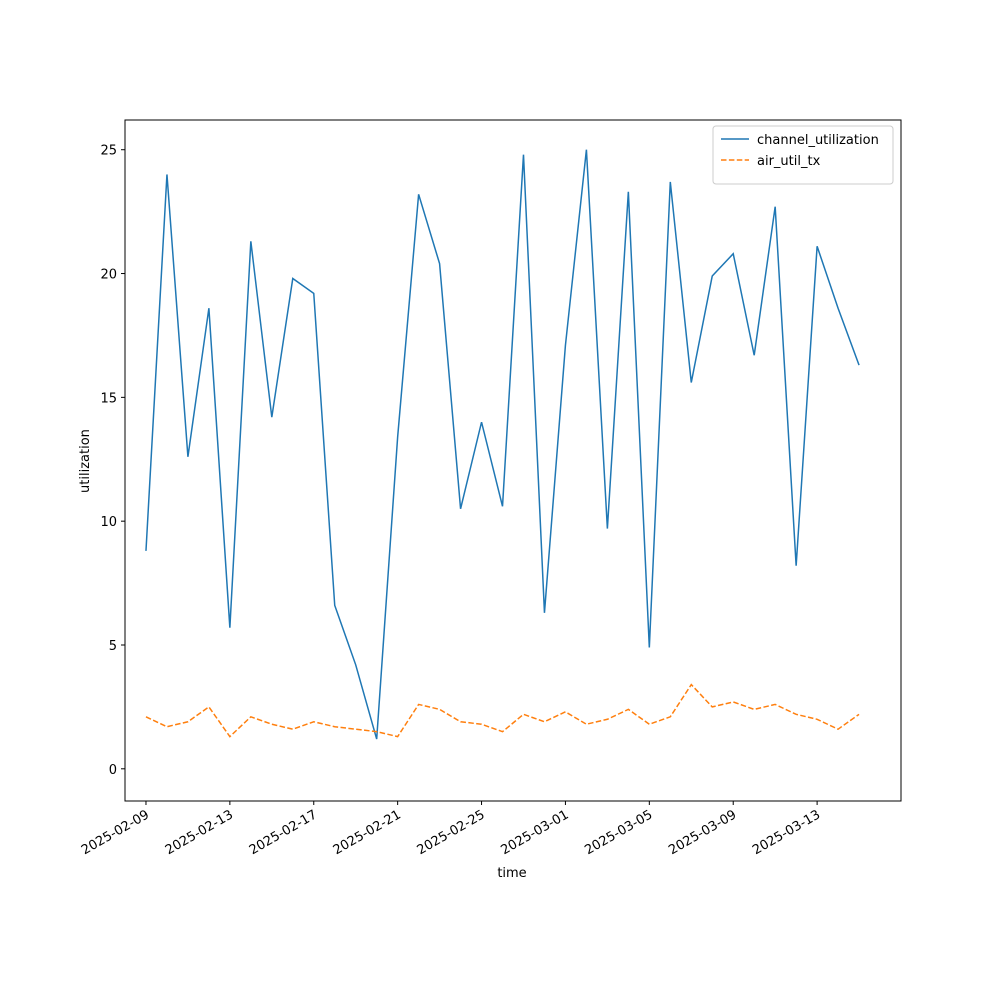 The width and height of the screenshot is (1000, 1000). I want to click on legend-label: channel_utilization, so click(818, 140).